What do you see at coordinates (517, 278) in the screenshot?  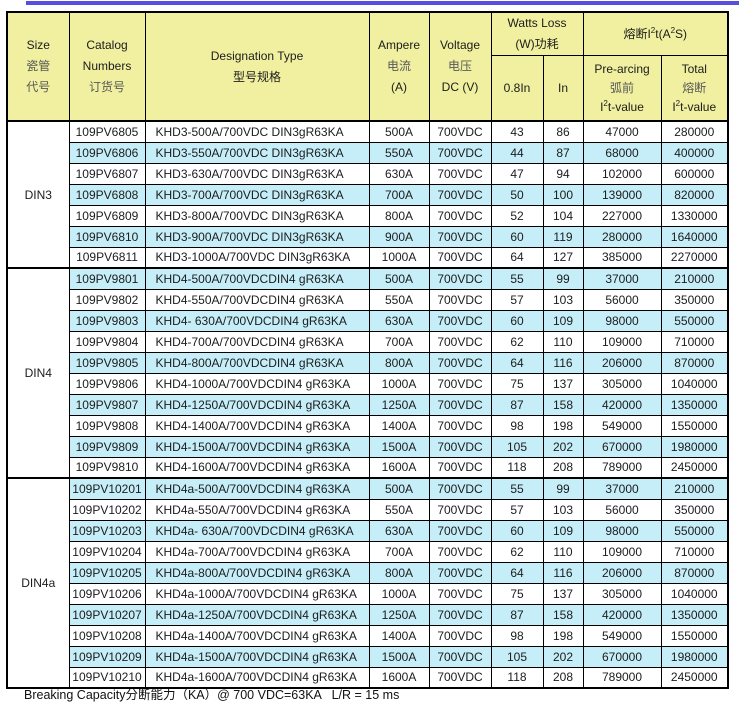 I see `watts-loss-08in-cell: 55` at bounding box center [517, 278].